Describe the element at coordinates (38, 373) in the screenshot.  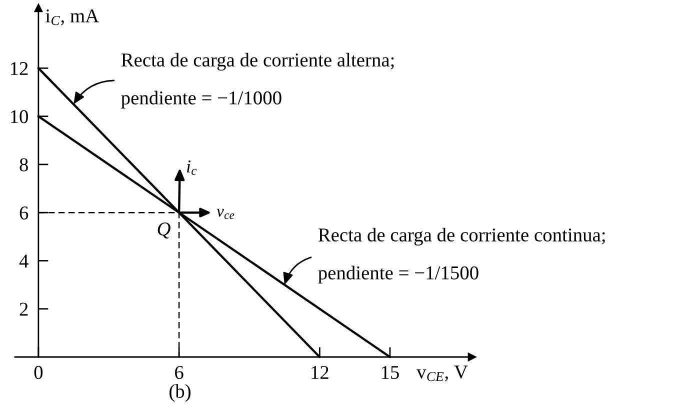
I see `x-tick-label: 0` at that location.